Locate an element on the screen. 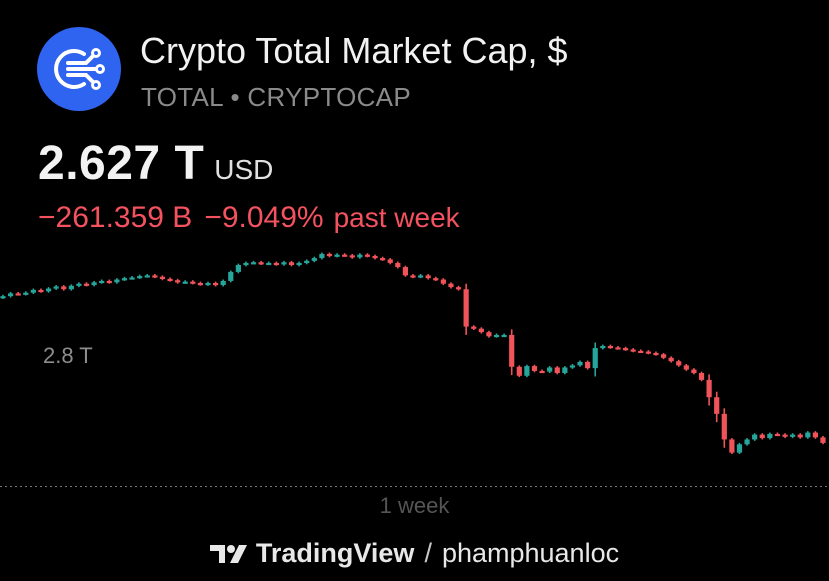 This screenshot has width=829, height=581. author-username: phamphuanloc is located at coordinates (530, 553).